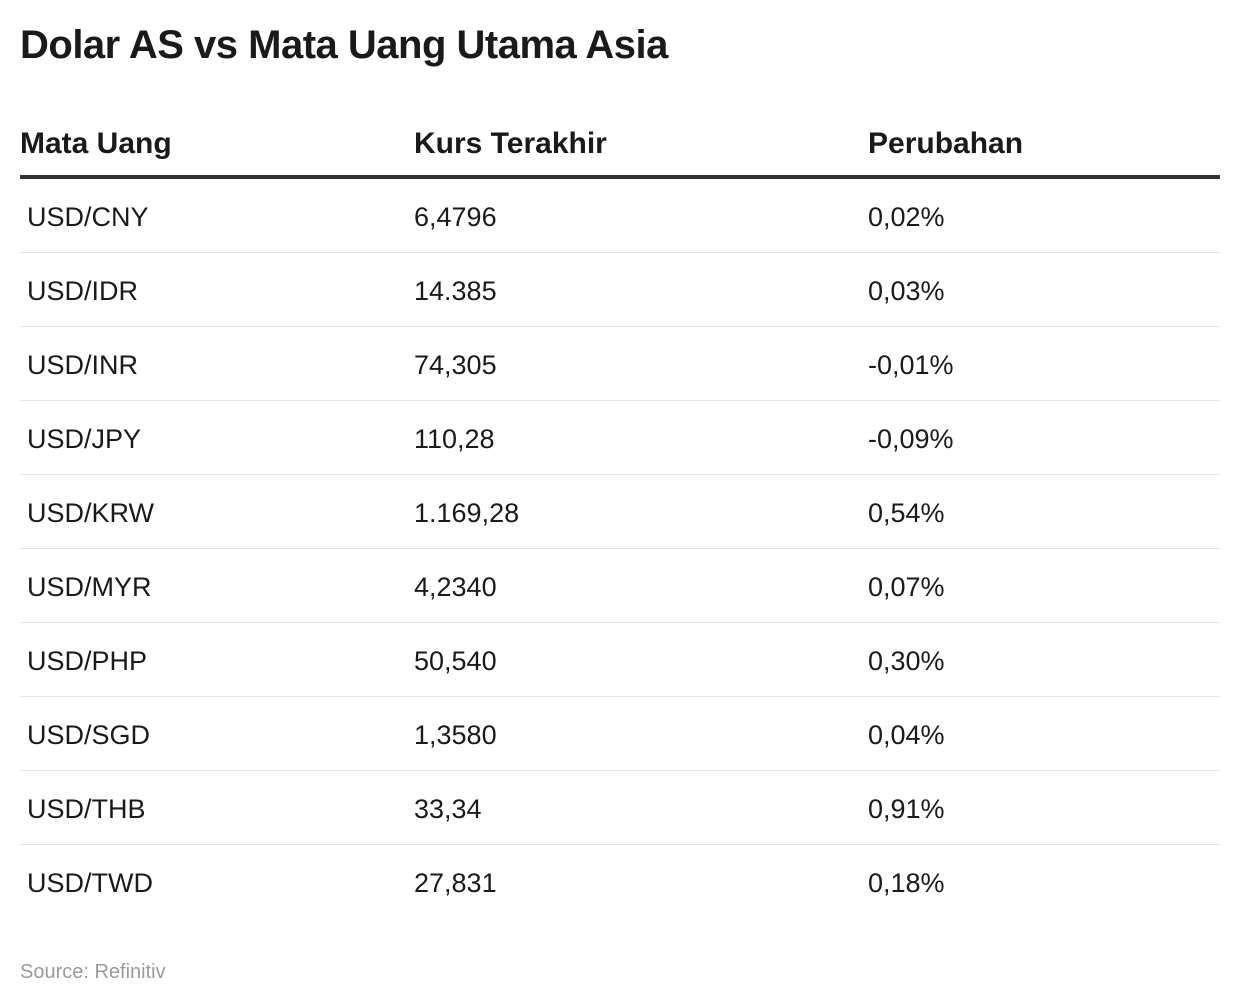 This screenshot has height=1006, width=1240. What do you see at coordinates (96, 143) in the screenshot?
I see `column-header-currency: Mata Uang` at bounding box center [96, 143].